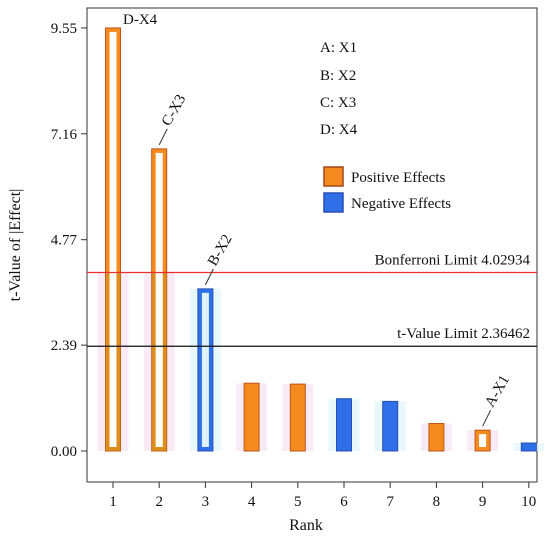 The width and height of the screenshot is (550, 547). I want to click on bar-label: A-X1, so click(497, 392).